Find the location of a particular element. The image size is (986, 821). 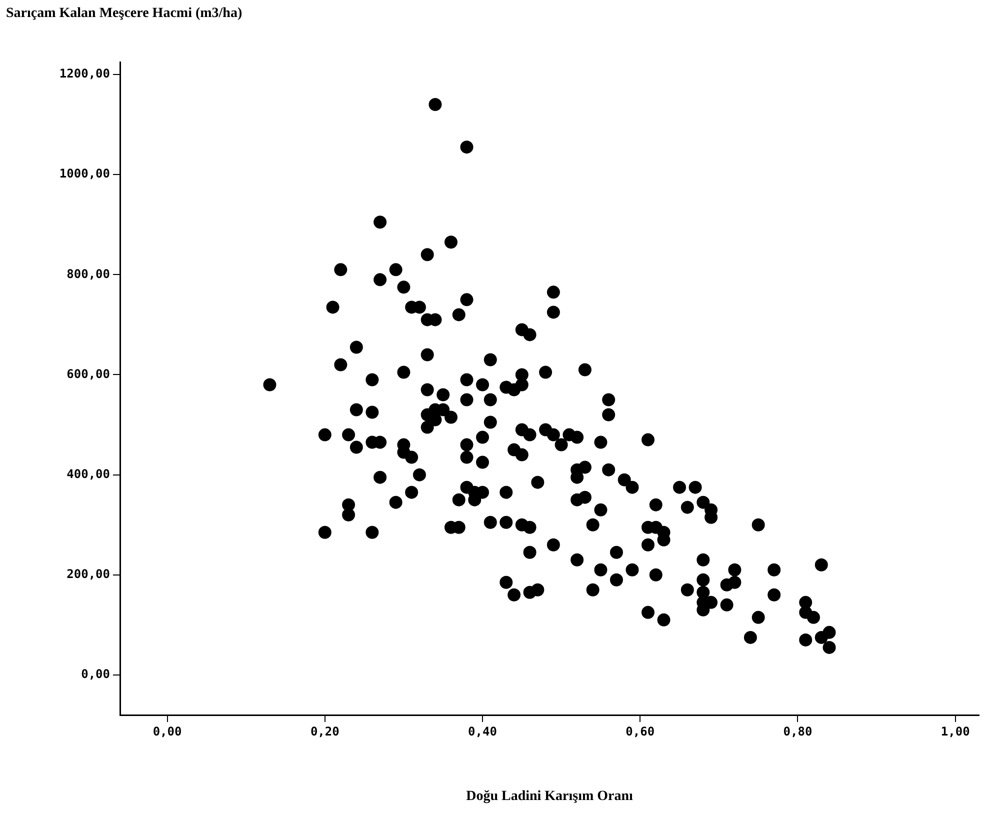

x-tick-label: 0,00 is located at coordinates (167, 731).